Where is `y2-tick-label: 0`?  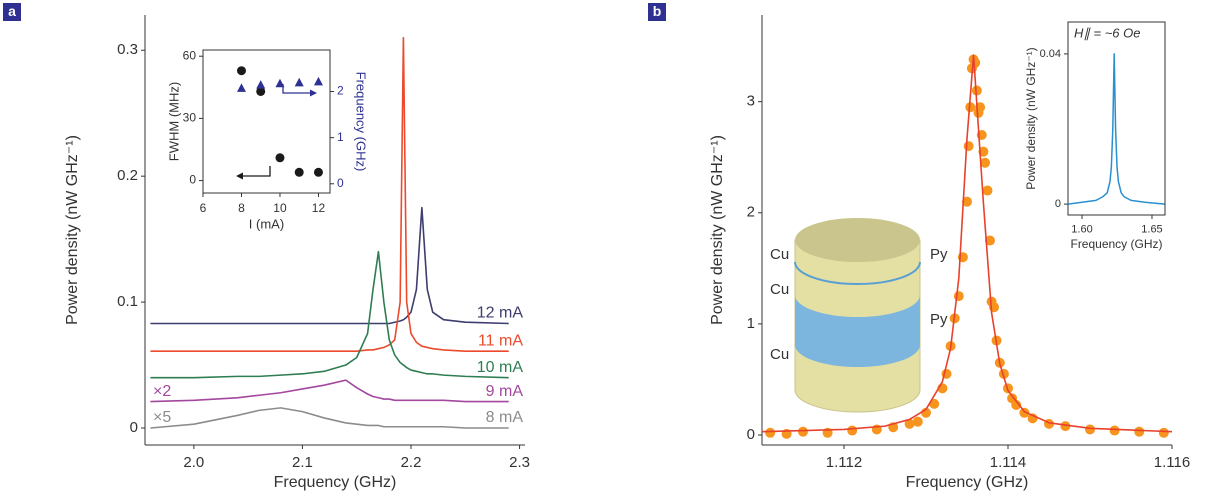 y2-tick-label: 0 is located at coordinates (340, 183).